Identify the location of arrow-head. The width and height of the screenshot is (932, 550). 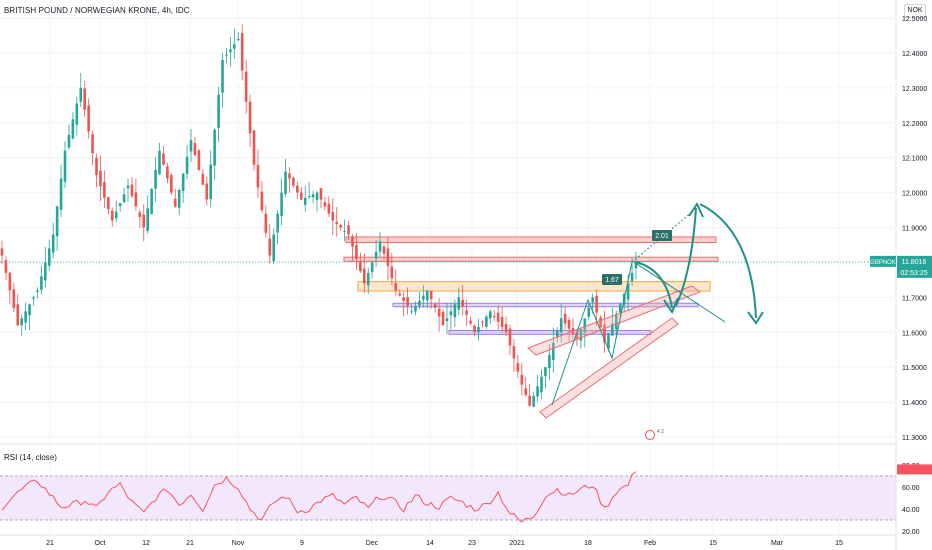
(671, 306).